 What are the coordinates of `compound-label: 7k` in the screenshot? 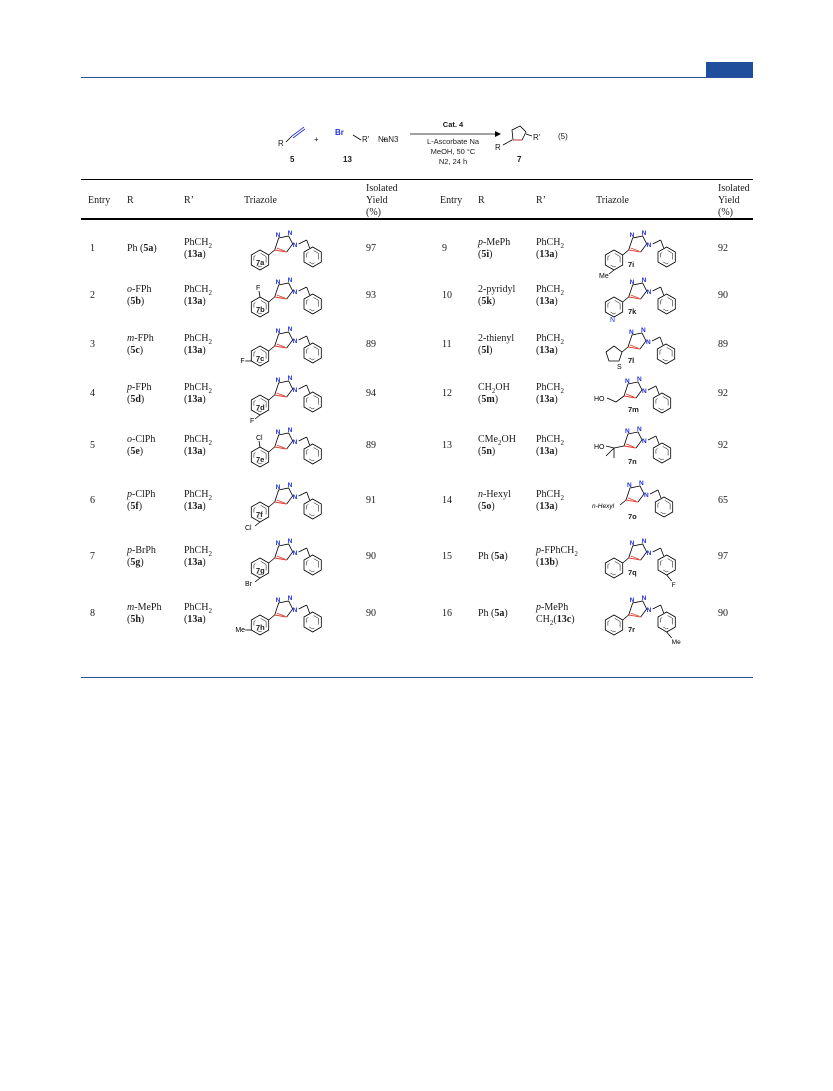 It's located at (632, 311).